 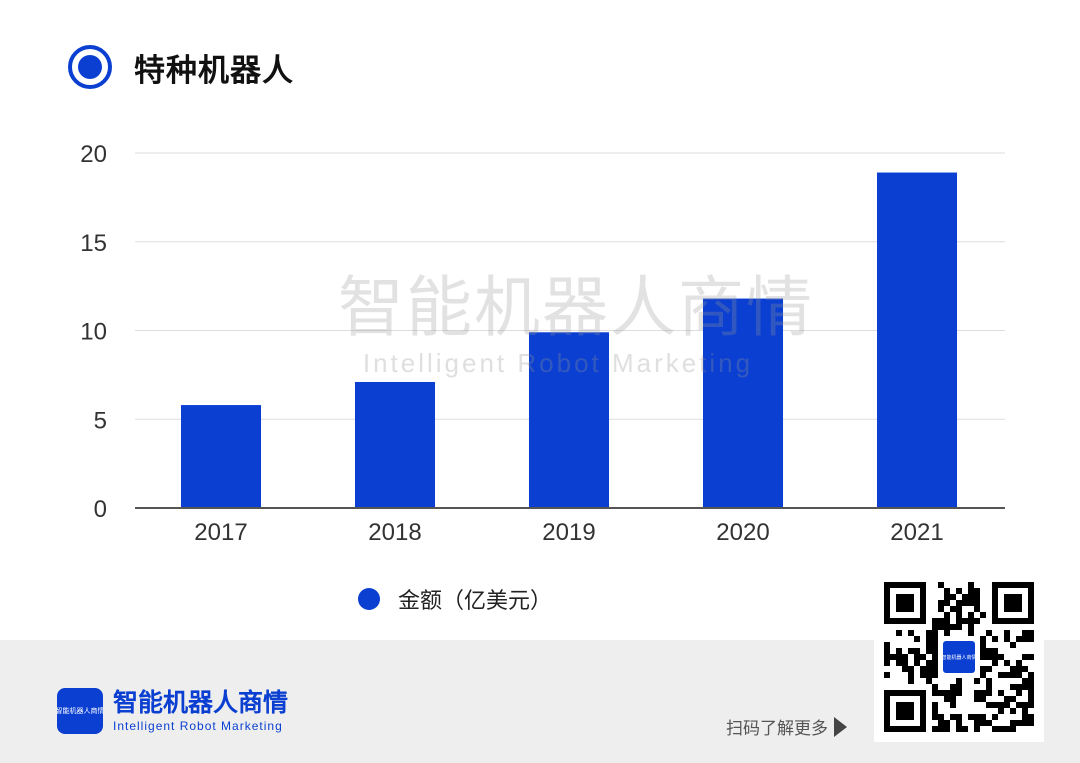 What do you see at coordinates (200, 711) in the screenshot?
I see `brand-text: 智能机器人商情 Intelligent Robot Marketing` at bounding box center [200, 711].